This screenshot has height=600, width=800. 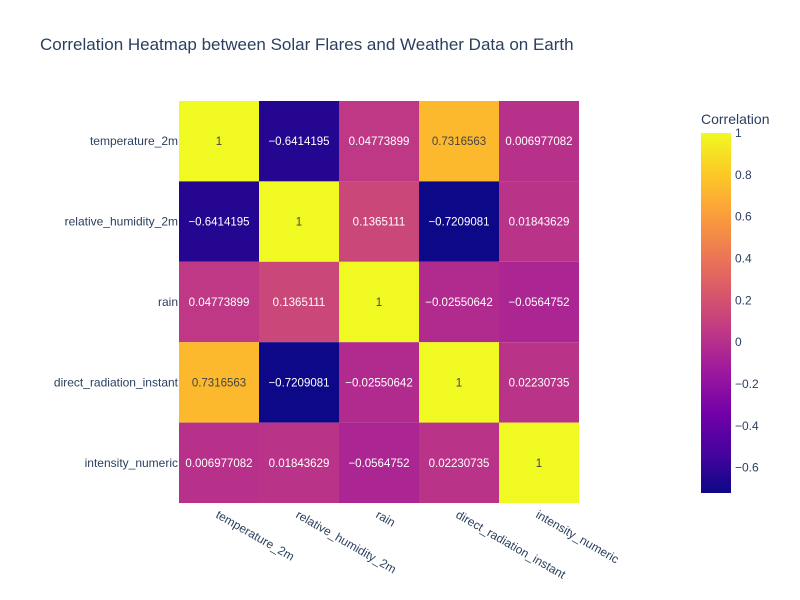 I want to click on colorbar-tick-label: 1, so click(x=738, y=133).